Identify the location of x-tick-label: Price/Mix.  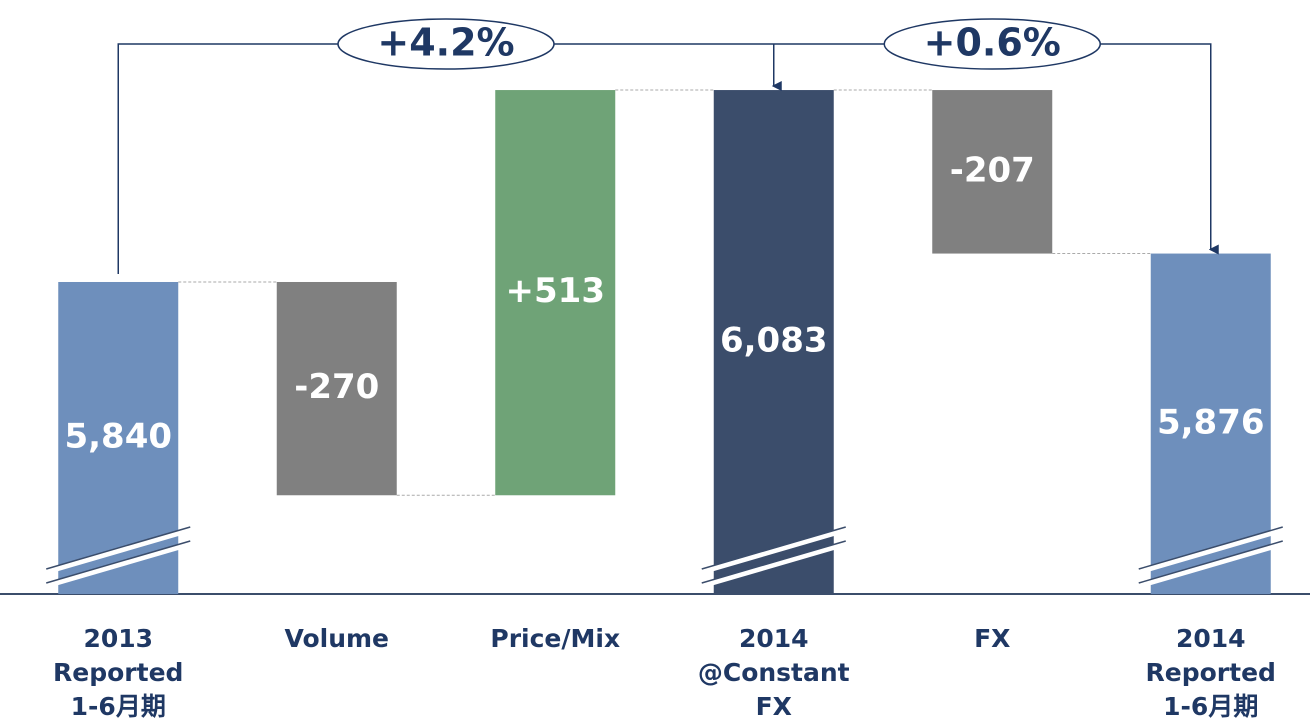
(555, 638).